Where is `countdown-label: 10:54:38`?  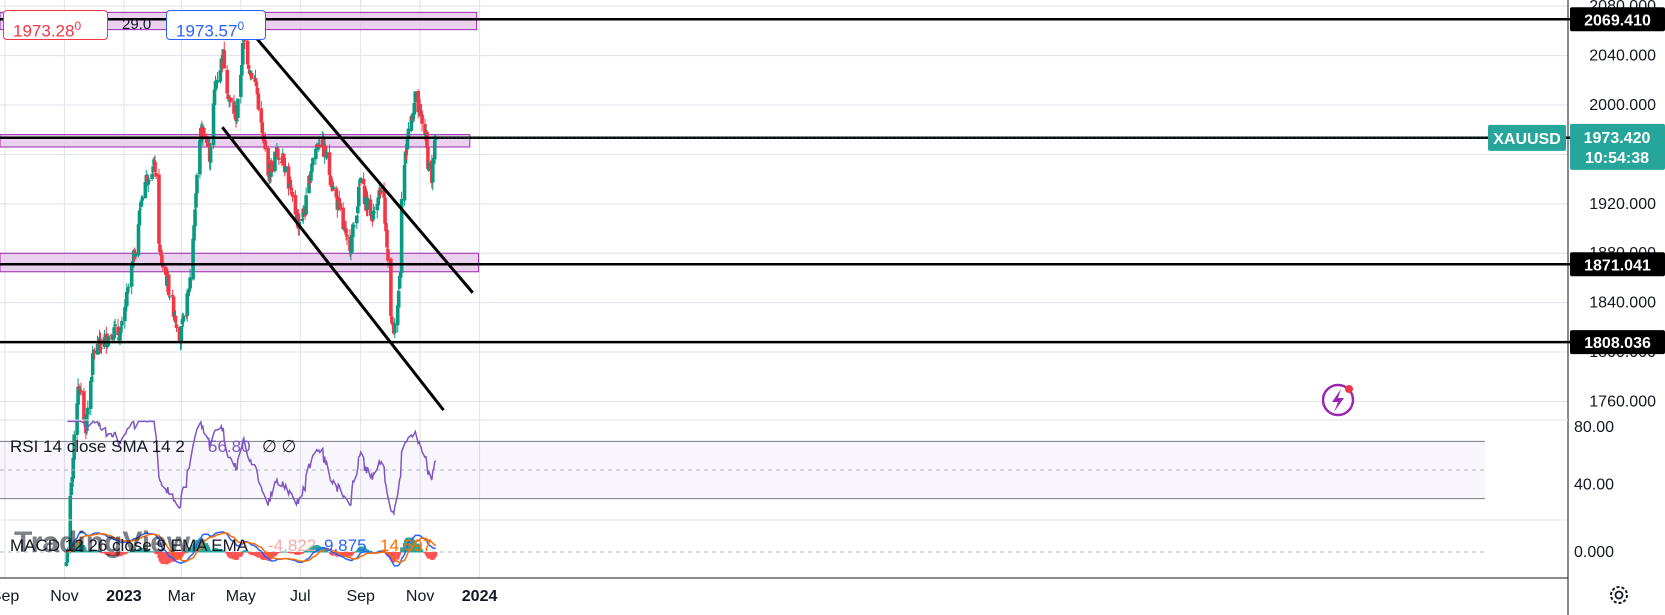
countdown-label: 10:54:38 is located at coordinates (1617, 158).